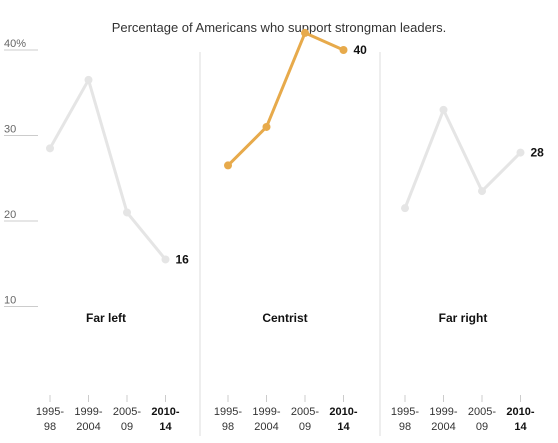  I want to click on panel-name: Far right, so click(463, 318).